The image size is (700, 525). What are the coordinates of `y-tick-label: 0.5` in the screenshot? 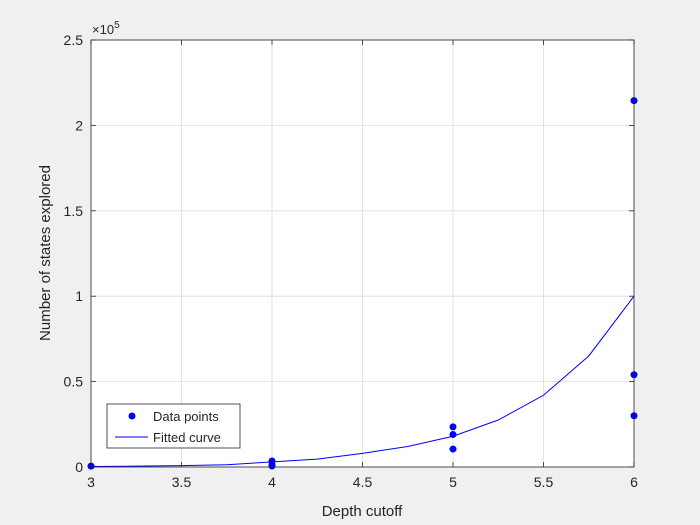 It's located at (74, 382).